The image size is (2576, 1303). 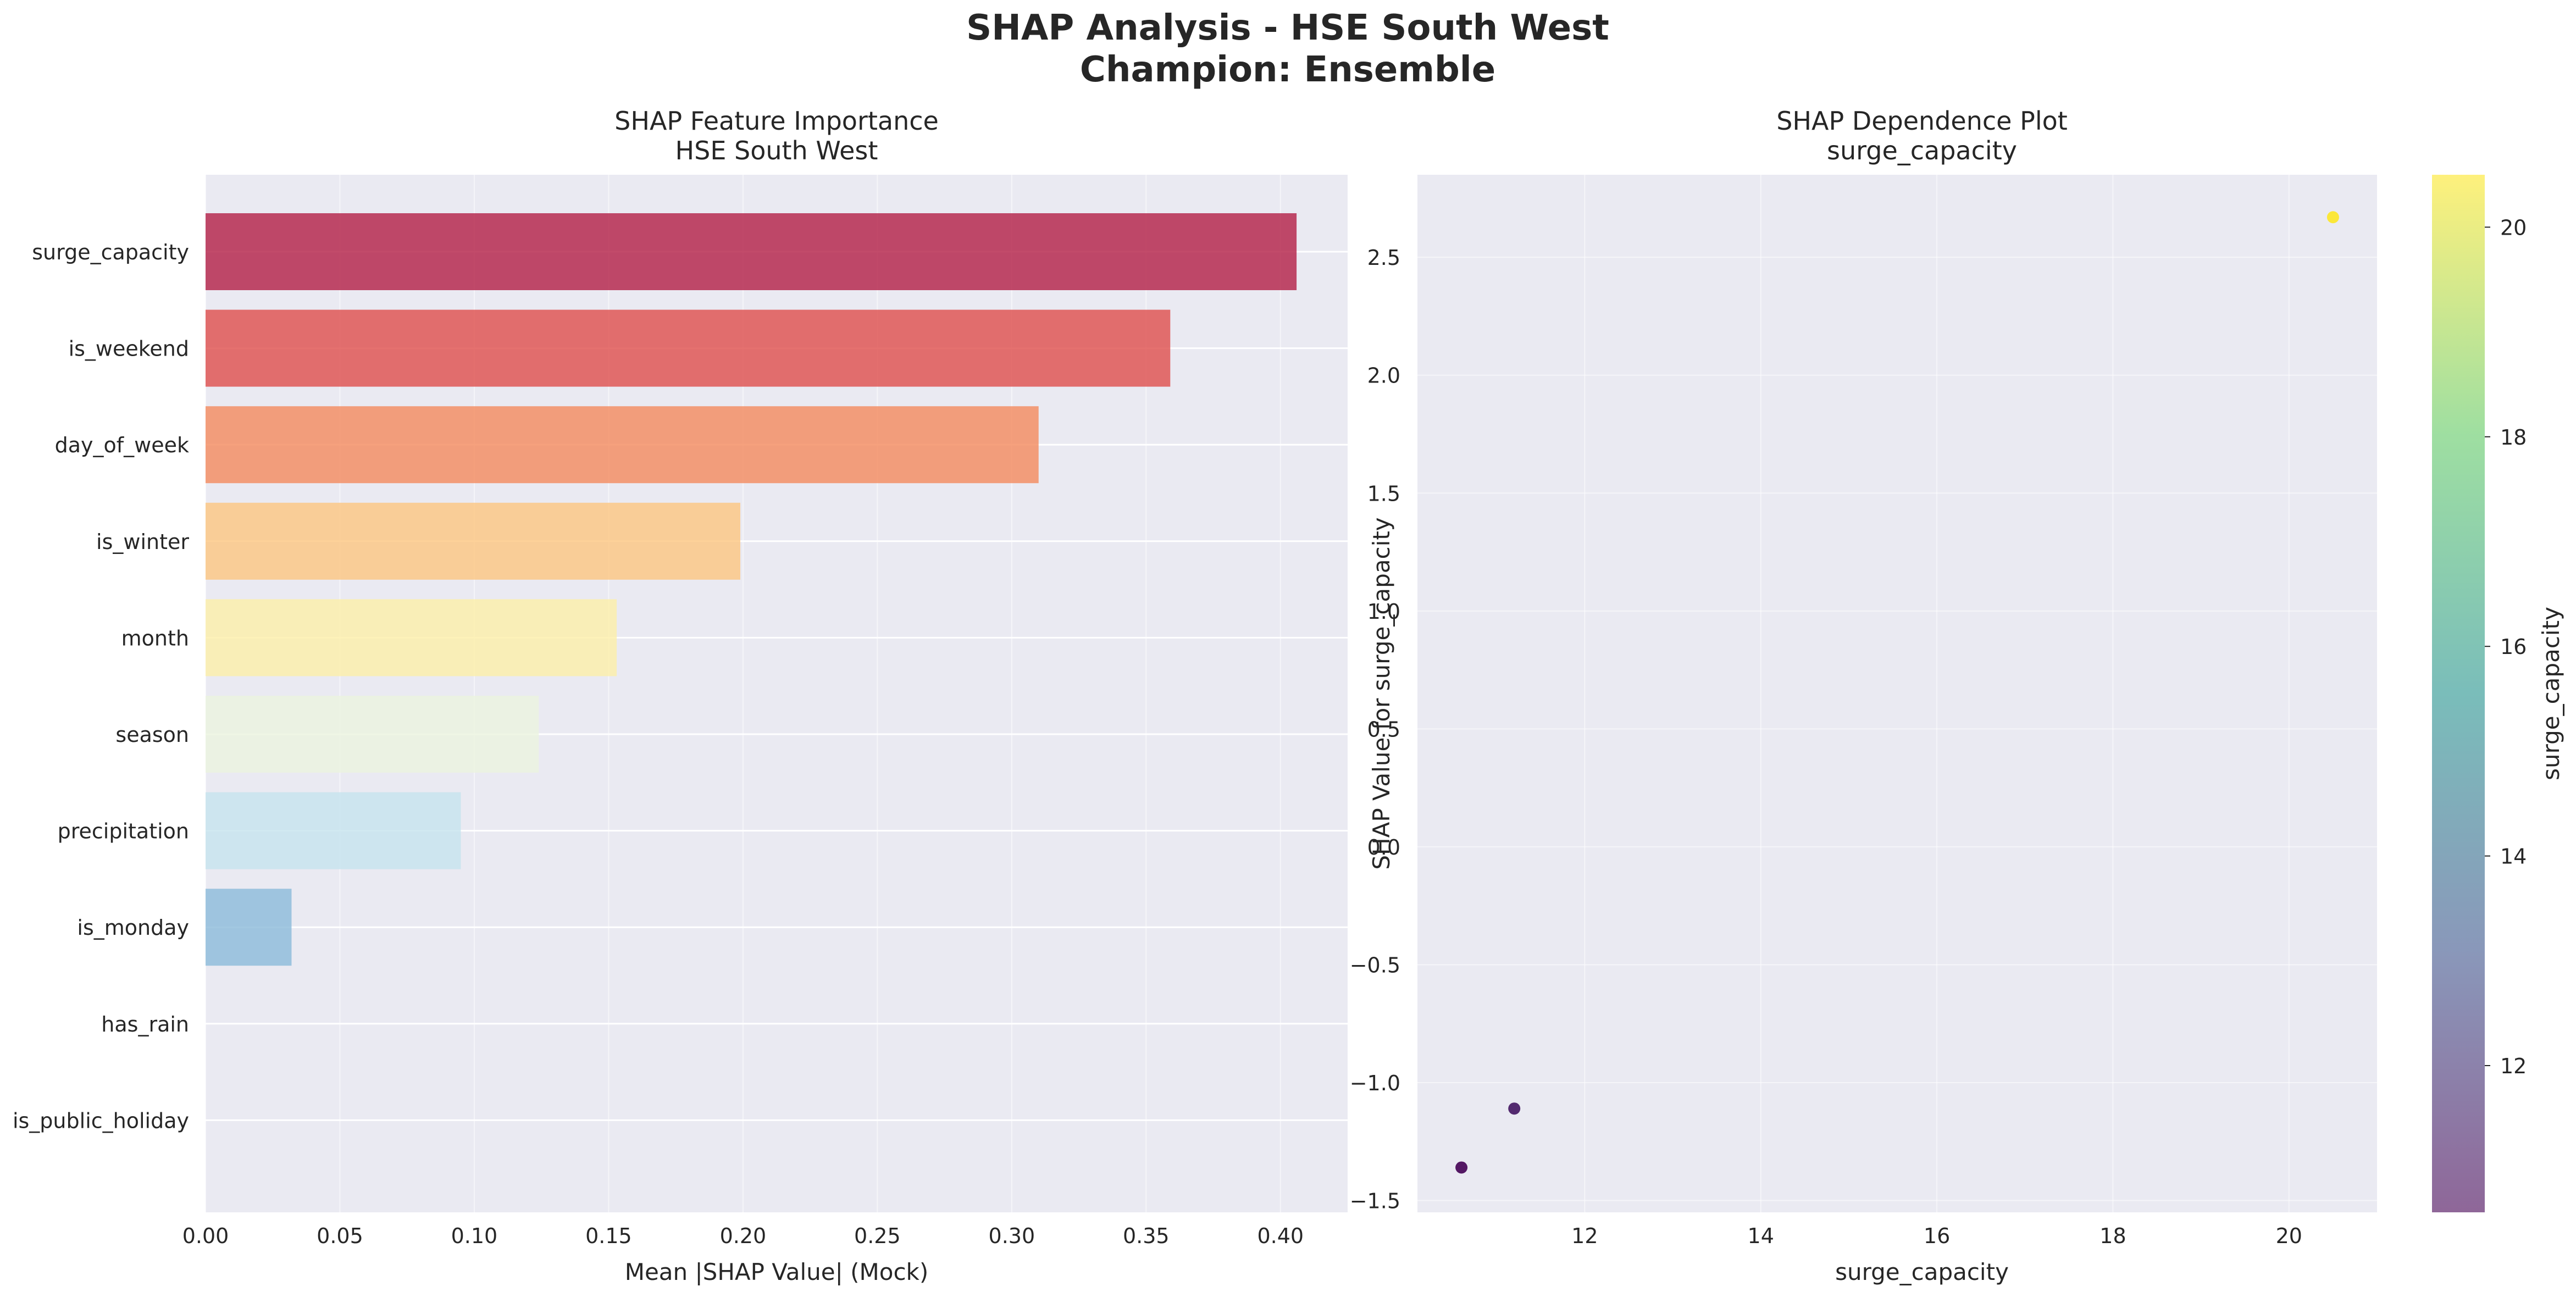 What do you see at coordinates (1922, 150) in the screenshot?
I see `scatter-chart-subtitle: surge_capacity` at bounding box center [1922, 150].